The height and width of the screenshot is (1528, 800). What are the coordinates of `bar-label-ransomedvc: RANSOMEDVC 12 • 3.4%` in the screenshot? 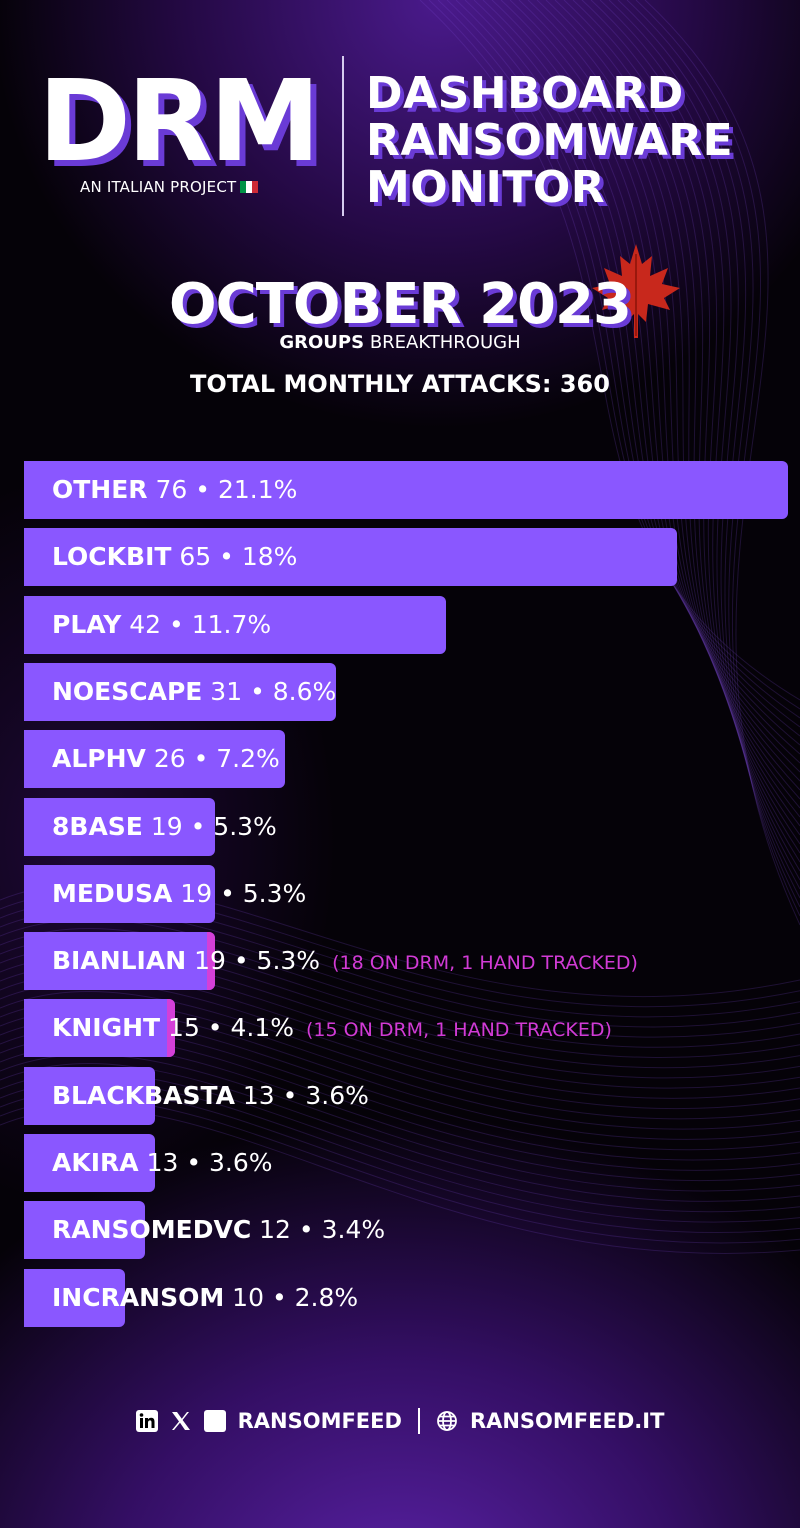 It's located at (218, 1230).